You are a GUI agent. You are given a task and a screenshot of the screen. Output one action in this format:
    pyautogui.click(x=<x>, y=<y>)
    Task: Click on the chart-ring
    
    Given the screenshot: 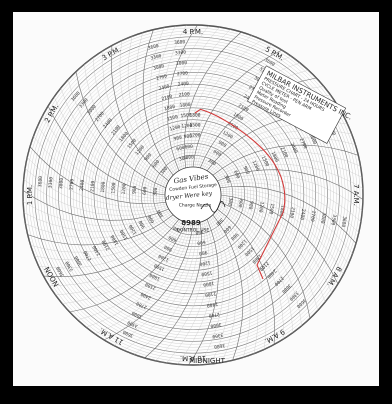 What is the action you would take?
    pyautogui.click(x=193, y=195)
    